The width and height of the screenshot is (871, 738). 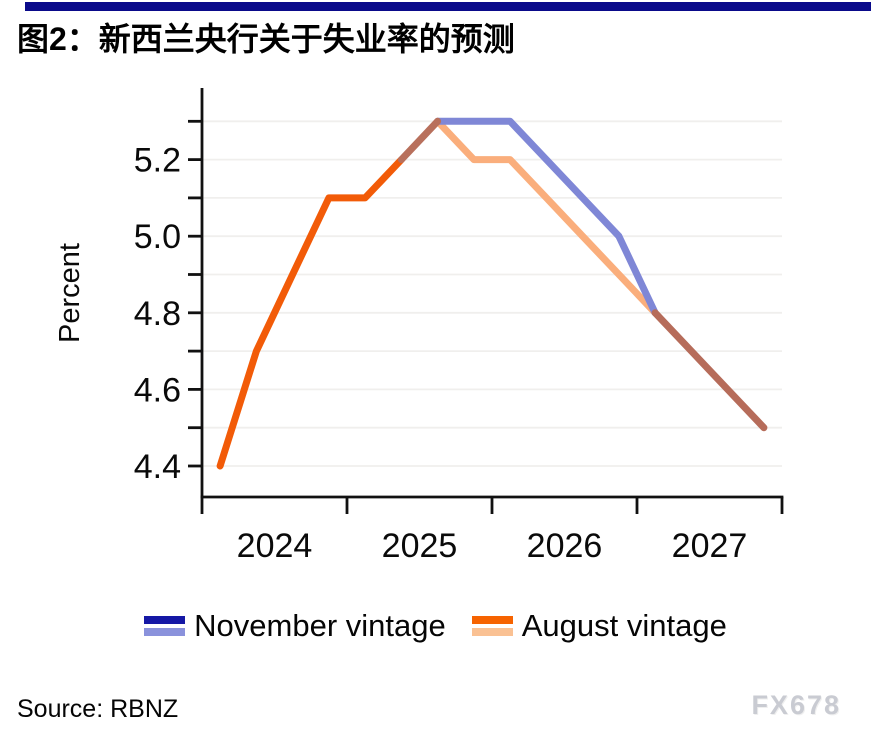 I want to click on y-tick-label: 4.8, so click(x=157, y=314).